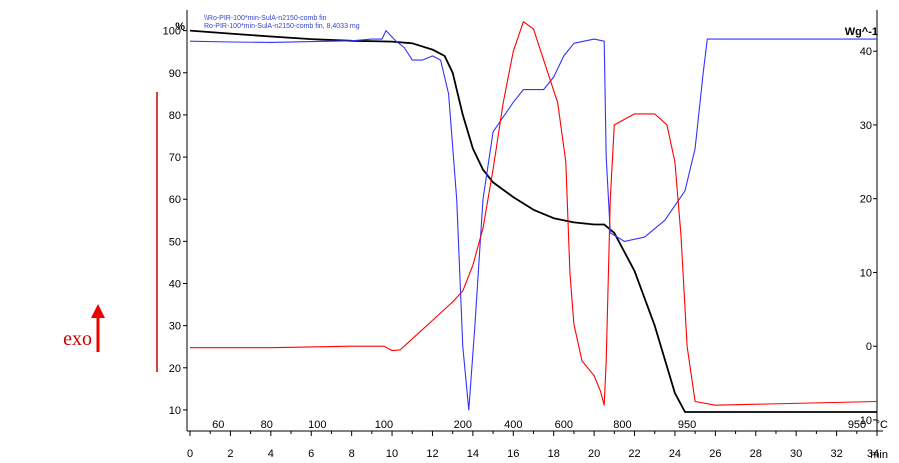  What do you see at coordinates (175, 411) in the screenshot?
I see `left-tick-label: 10` at bounding box center [175, 411].